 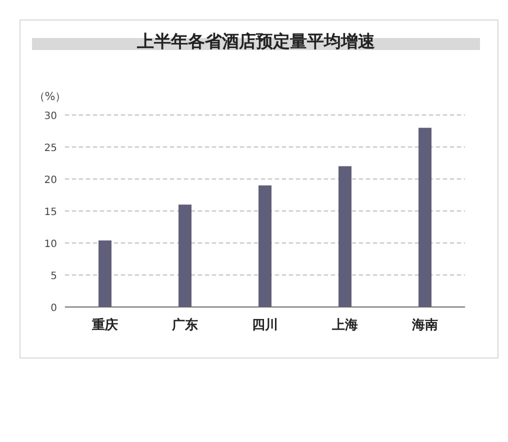 I want to click on y-tick-label: 30, so click(x=50, y=116).